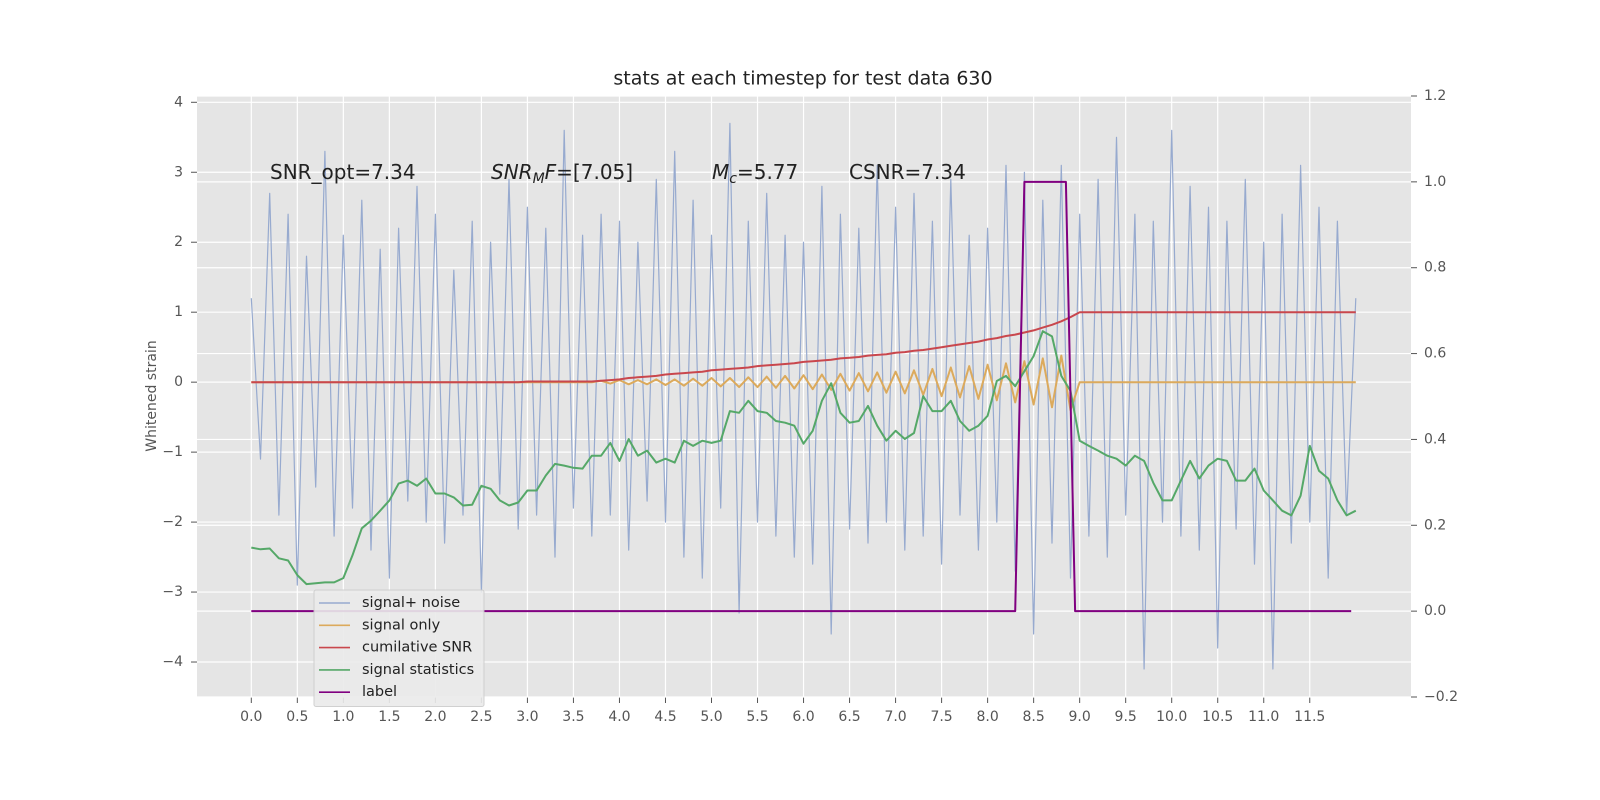 The width and height of the screenshot is (1600, 800). I want to click on x-tick-label: 10.5, so click(1217, 717).